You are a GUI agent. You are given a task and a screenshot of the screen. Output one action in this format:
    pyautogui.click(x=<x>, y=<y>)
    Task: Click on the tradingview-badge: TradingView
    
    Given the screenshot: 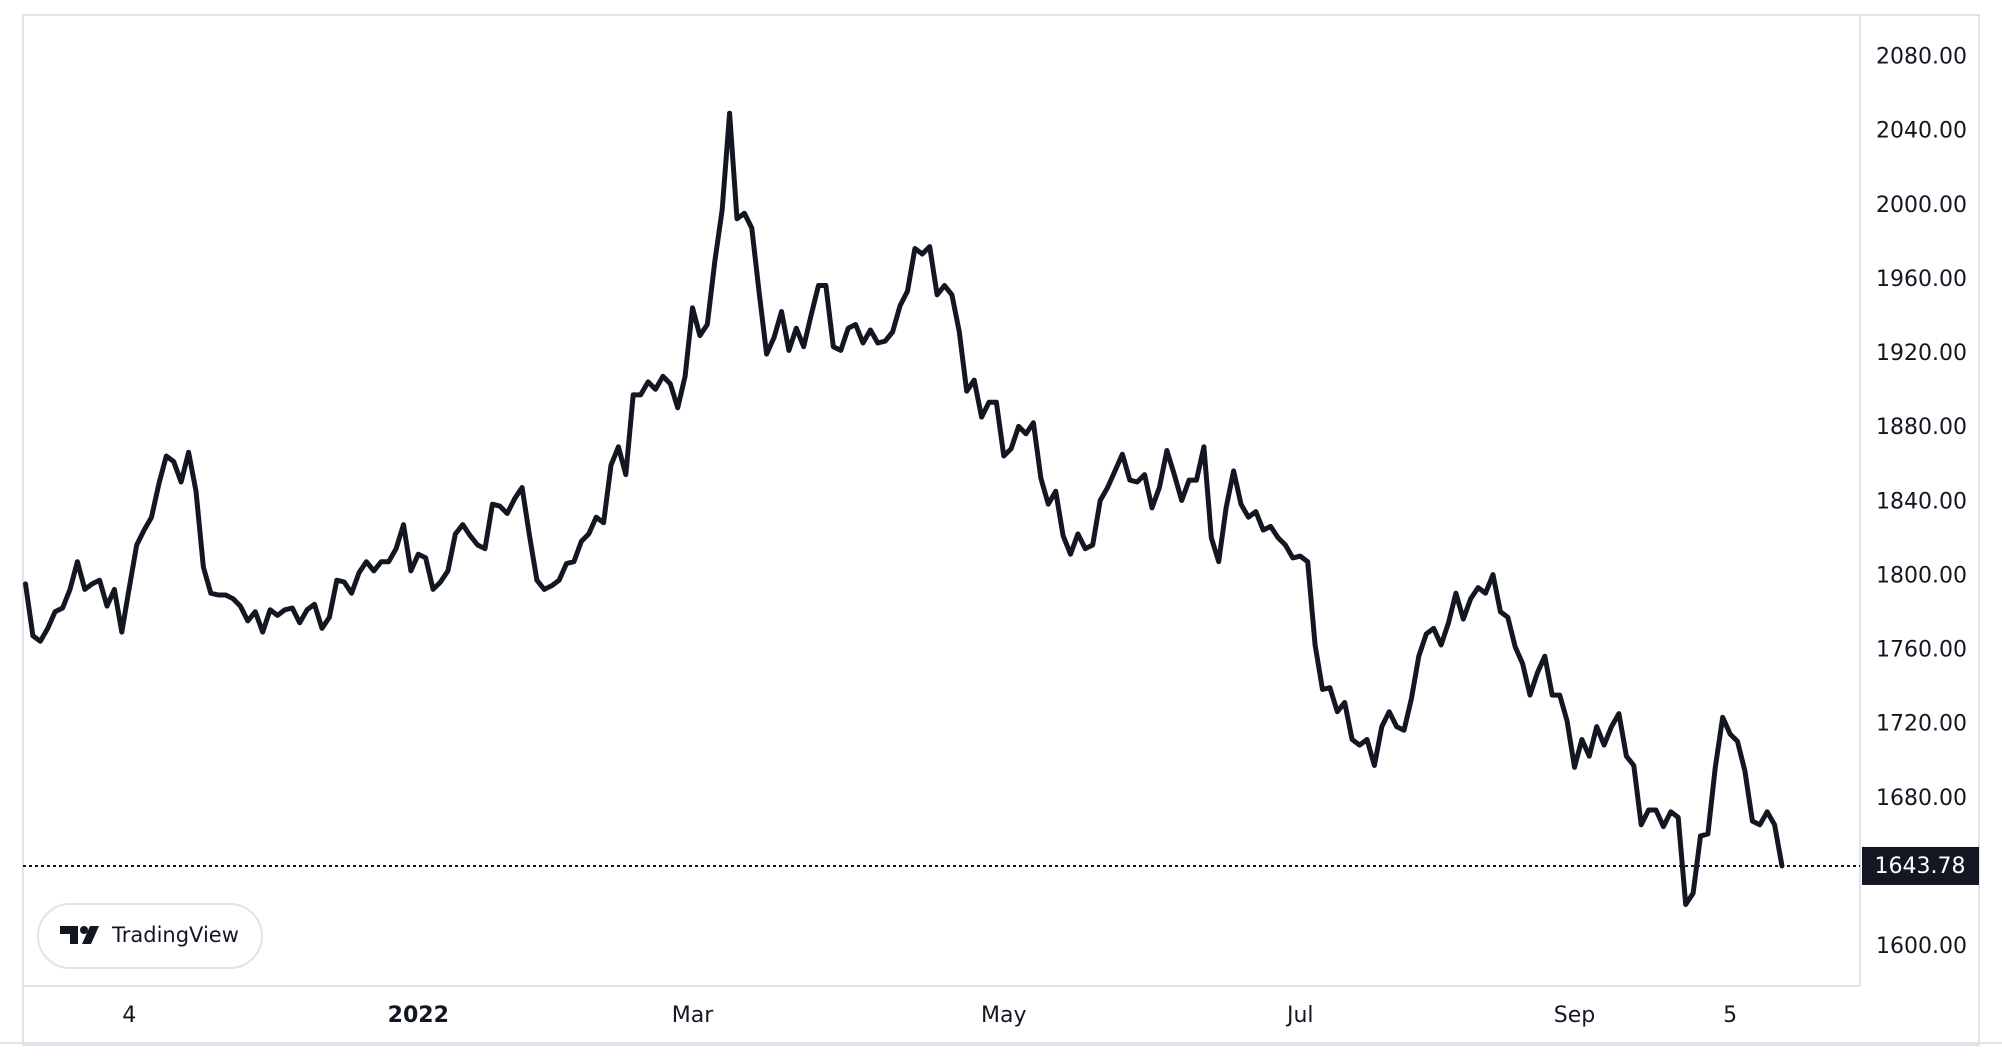 What is the action you would take?
    pyautogui.click(x=150, y=936)
    